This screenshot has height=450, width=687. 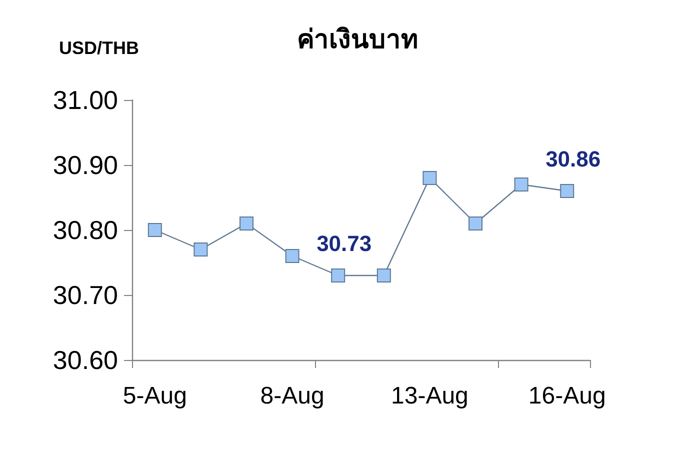 What do you see at coordinates (344, 243) in the screenshot?
I see `data-label: 30.73` at bounding box center [344, 243].